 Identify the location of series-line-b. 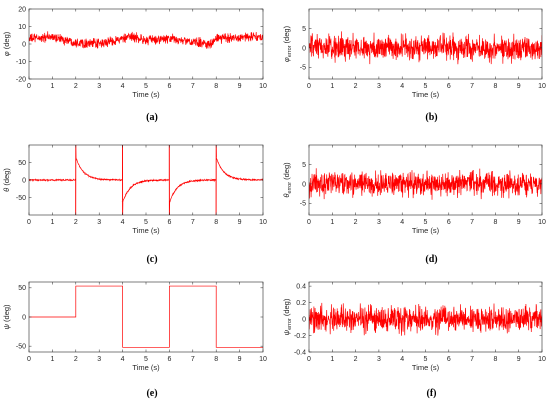
(425, 48).